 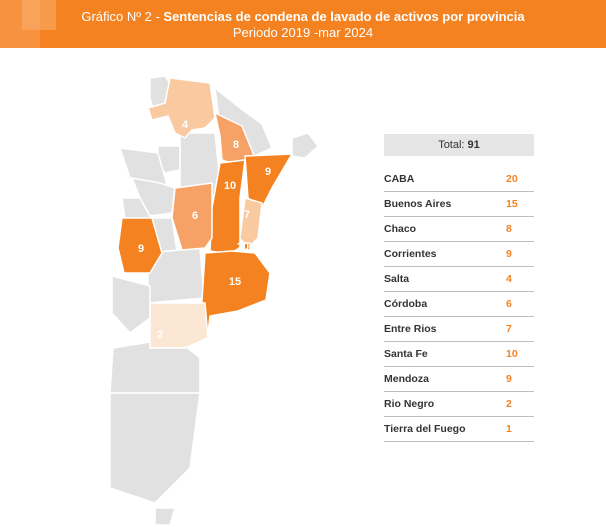 I want to click on table-row: Tierra del Fuego 1, so click(x=459, y=430).